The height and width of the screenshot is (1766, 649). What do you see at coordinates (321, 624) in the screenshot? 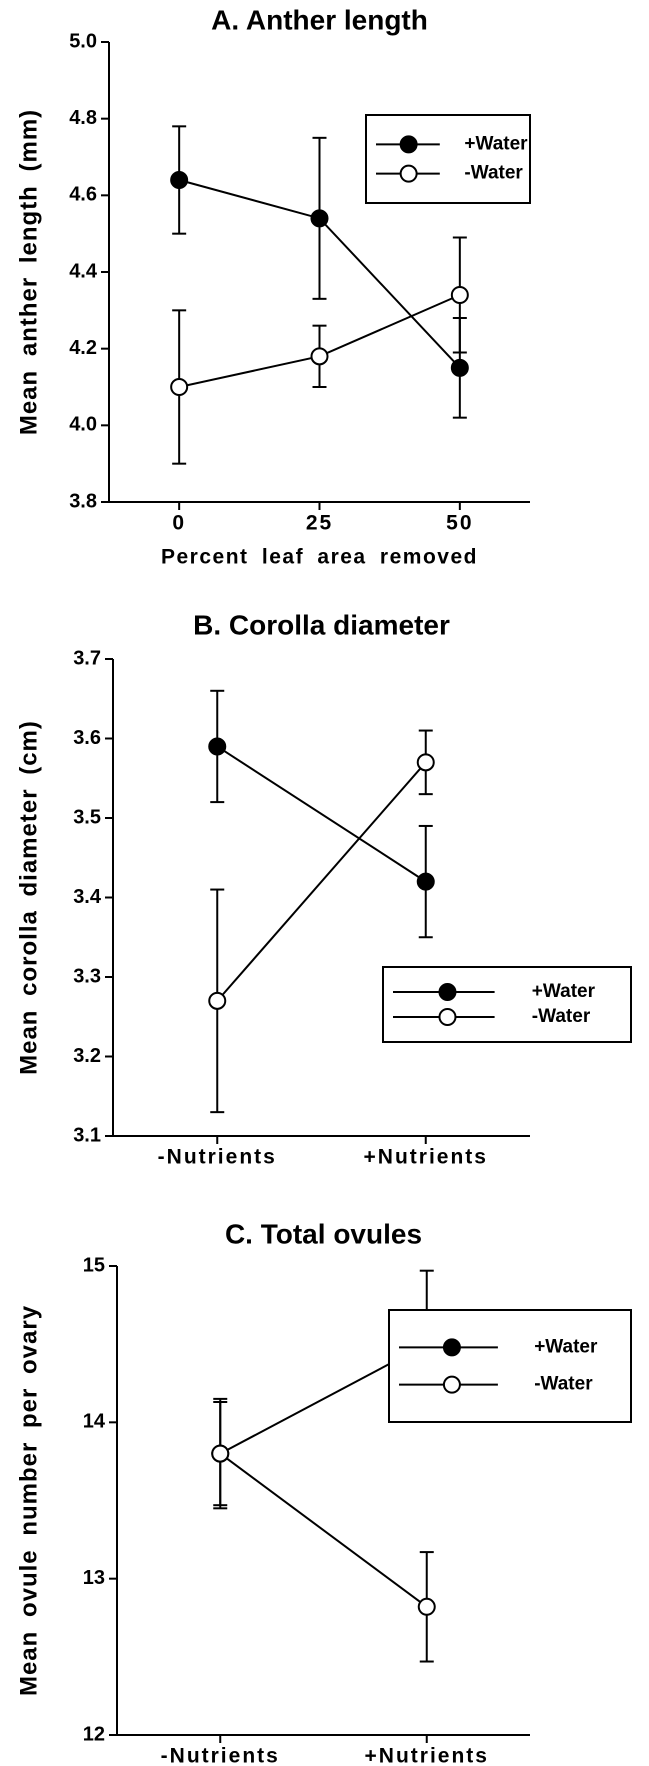
I see `chart-title: B. Corolla diameter` at bounding box center [321, 624].